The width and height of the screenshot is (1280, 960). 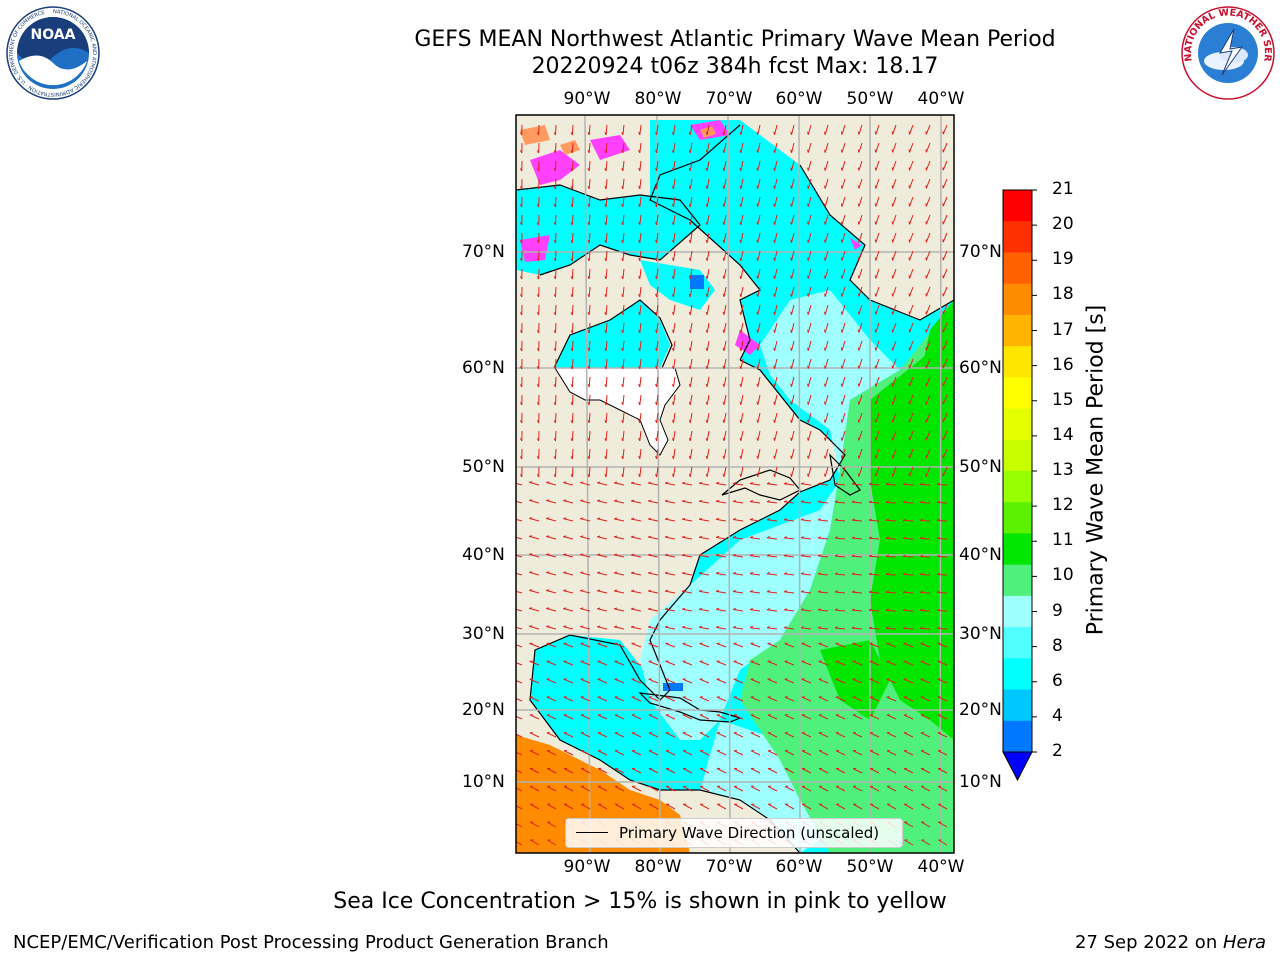 I want to click on lat-label-right-40n: 40°N, so click(x=980, y=555).